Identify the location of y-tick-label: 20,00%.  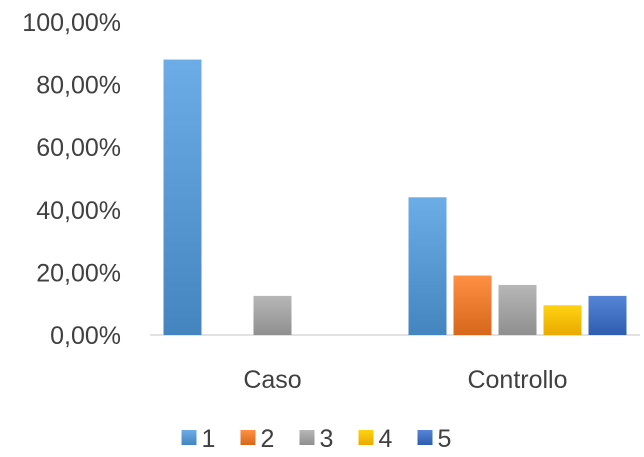
(78, 273).